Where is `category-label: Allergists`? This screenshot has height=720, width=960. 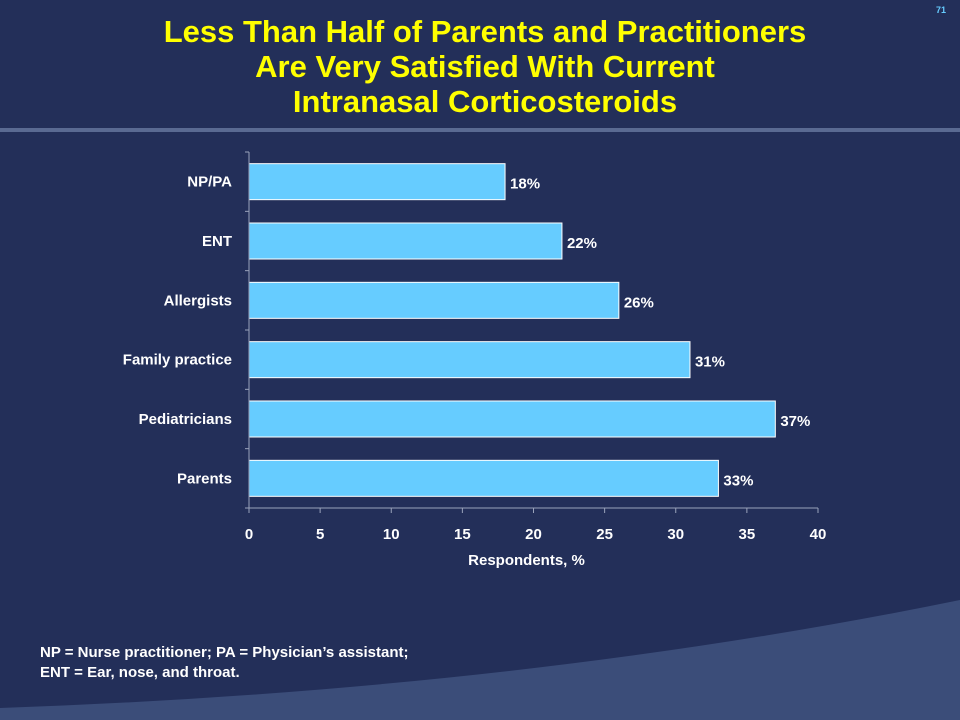
category-label: Allergists is located at coordinates (198, 300).